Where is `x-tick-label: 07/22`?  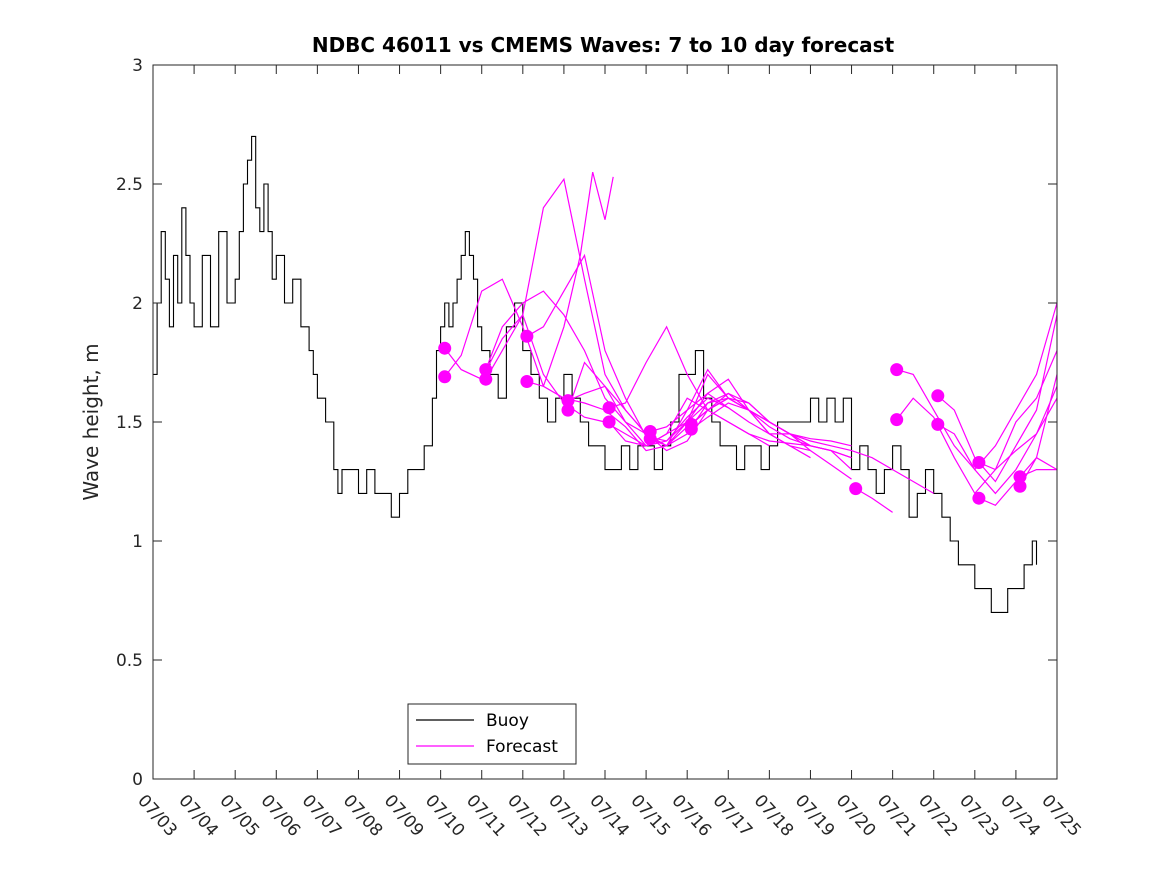
x-tick-label: 07/22 is located at coordinates (938, 816).